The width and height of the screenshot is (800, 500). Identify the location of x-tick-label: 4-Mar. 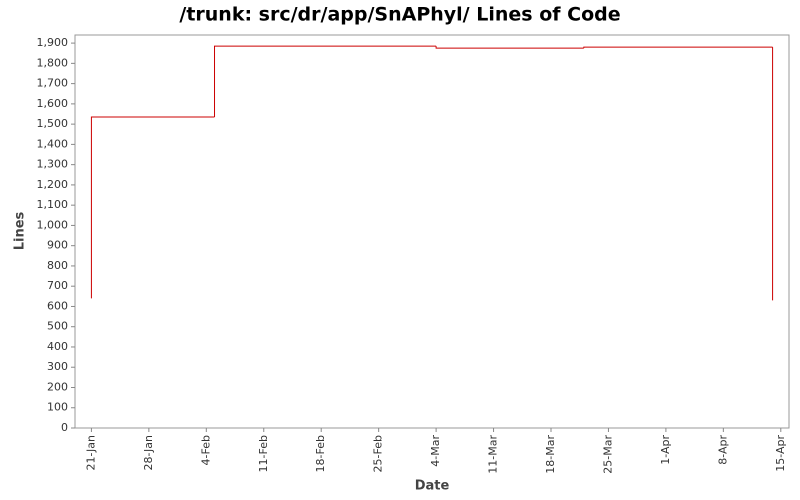
(435, 451).